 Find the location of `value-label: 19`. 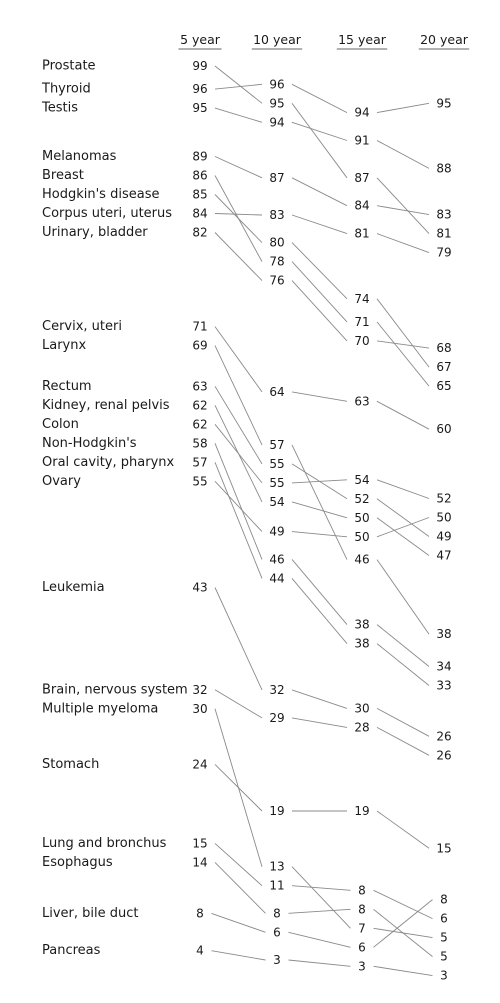

value-label: 19 is located at coordinates (276, 811).